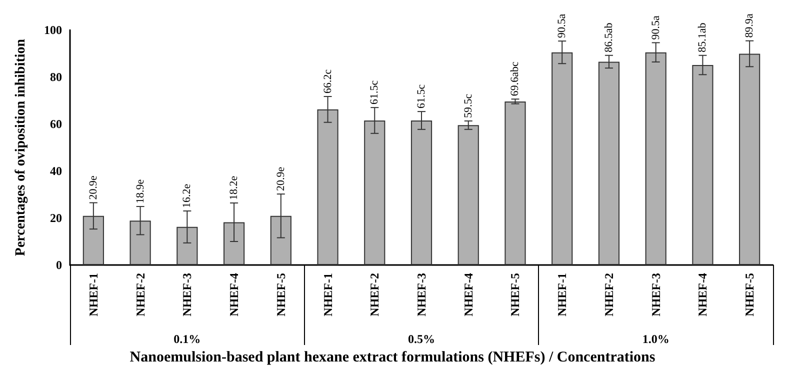  I want to click on y-tick-label: 0, so click(59, 265).